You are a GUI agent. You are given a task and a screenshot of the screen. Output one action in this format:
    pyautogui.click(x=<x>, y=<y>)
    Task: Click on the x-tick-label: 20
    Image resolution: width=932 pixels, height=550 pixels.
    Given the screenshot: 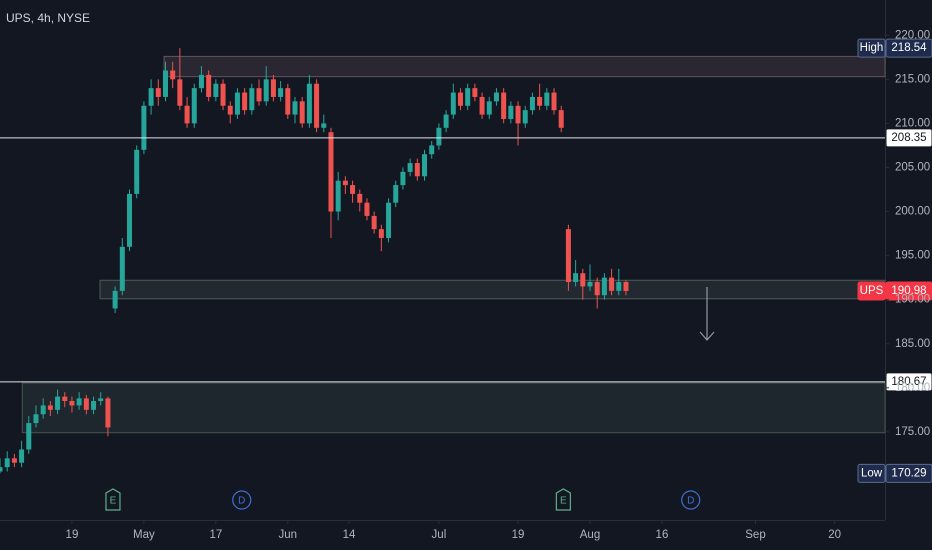 What is the action you would take?
    pyautogui.click(x=834, y=535)
    